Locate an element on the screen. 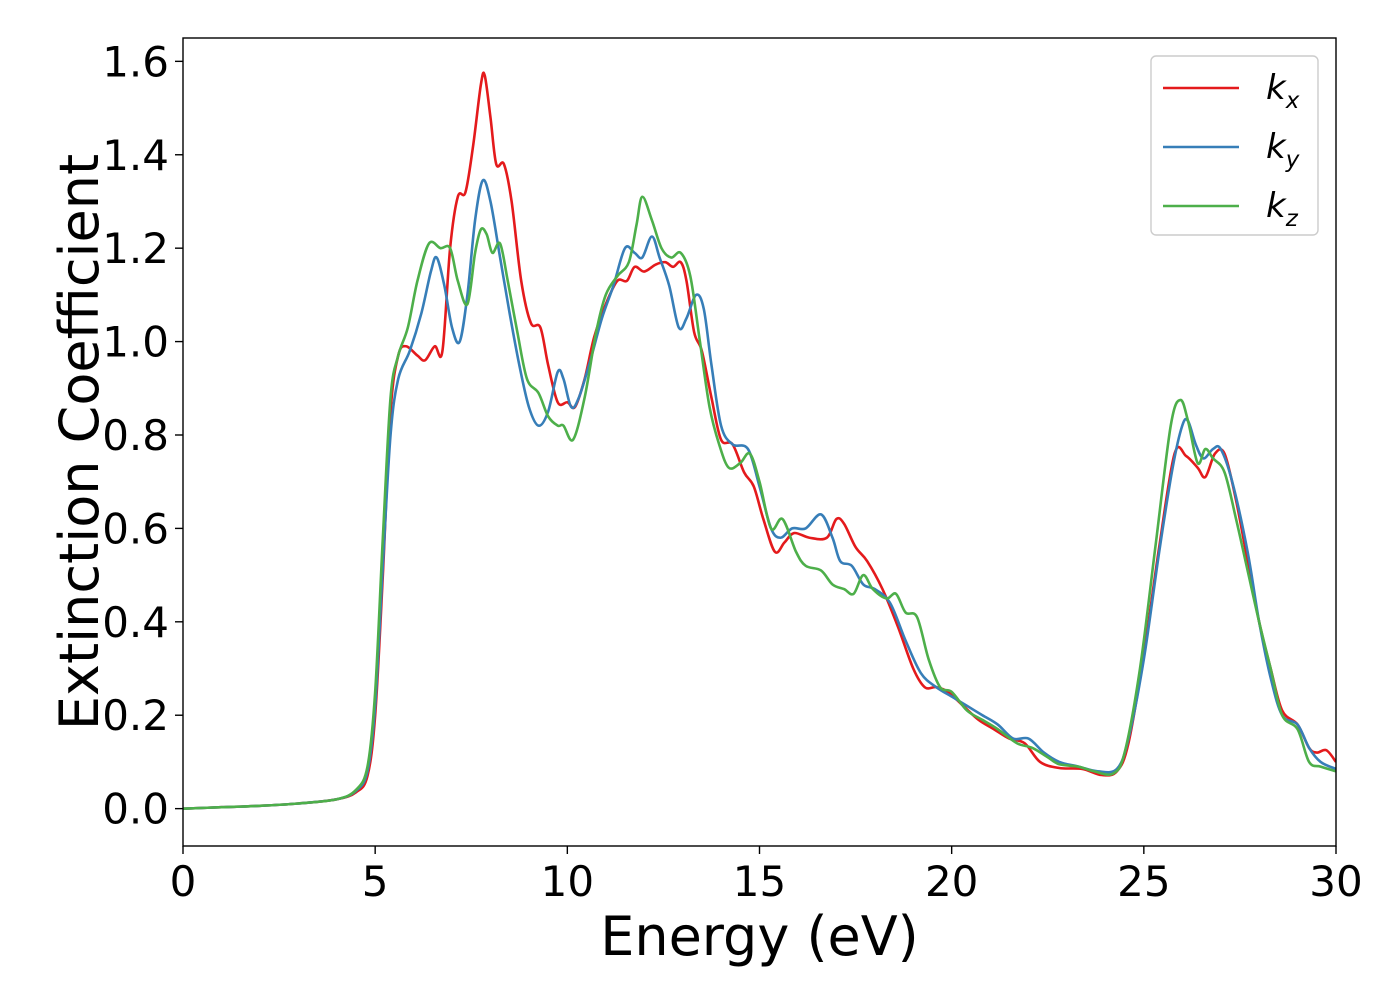 The width and height of the screenshot is (1400, 1000). x-axis-ticks: 0 5 10 15 20 25 30 is located at coordinates (766, 876).